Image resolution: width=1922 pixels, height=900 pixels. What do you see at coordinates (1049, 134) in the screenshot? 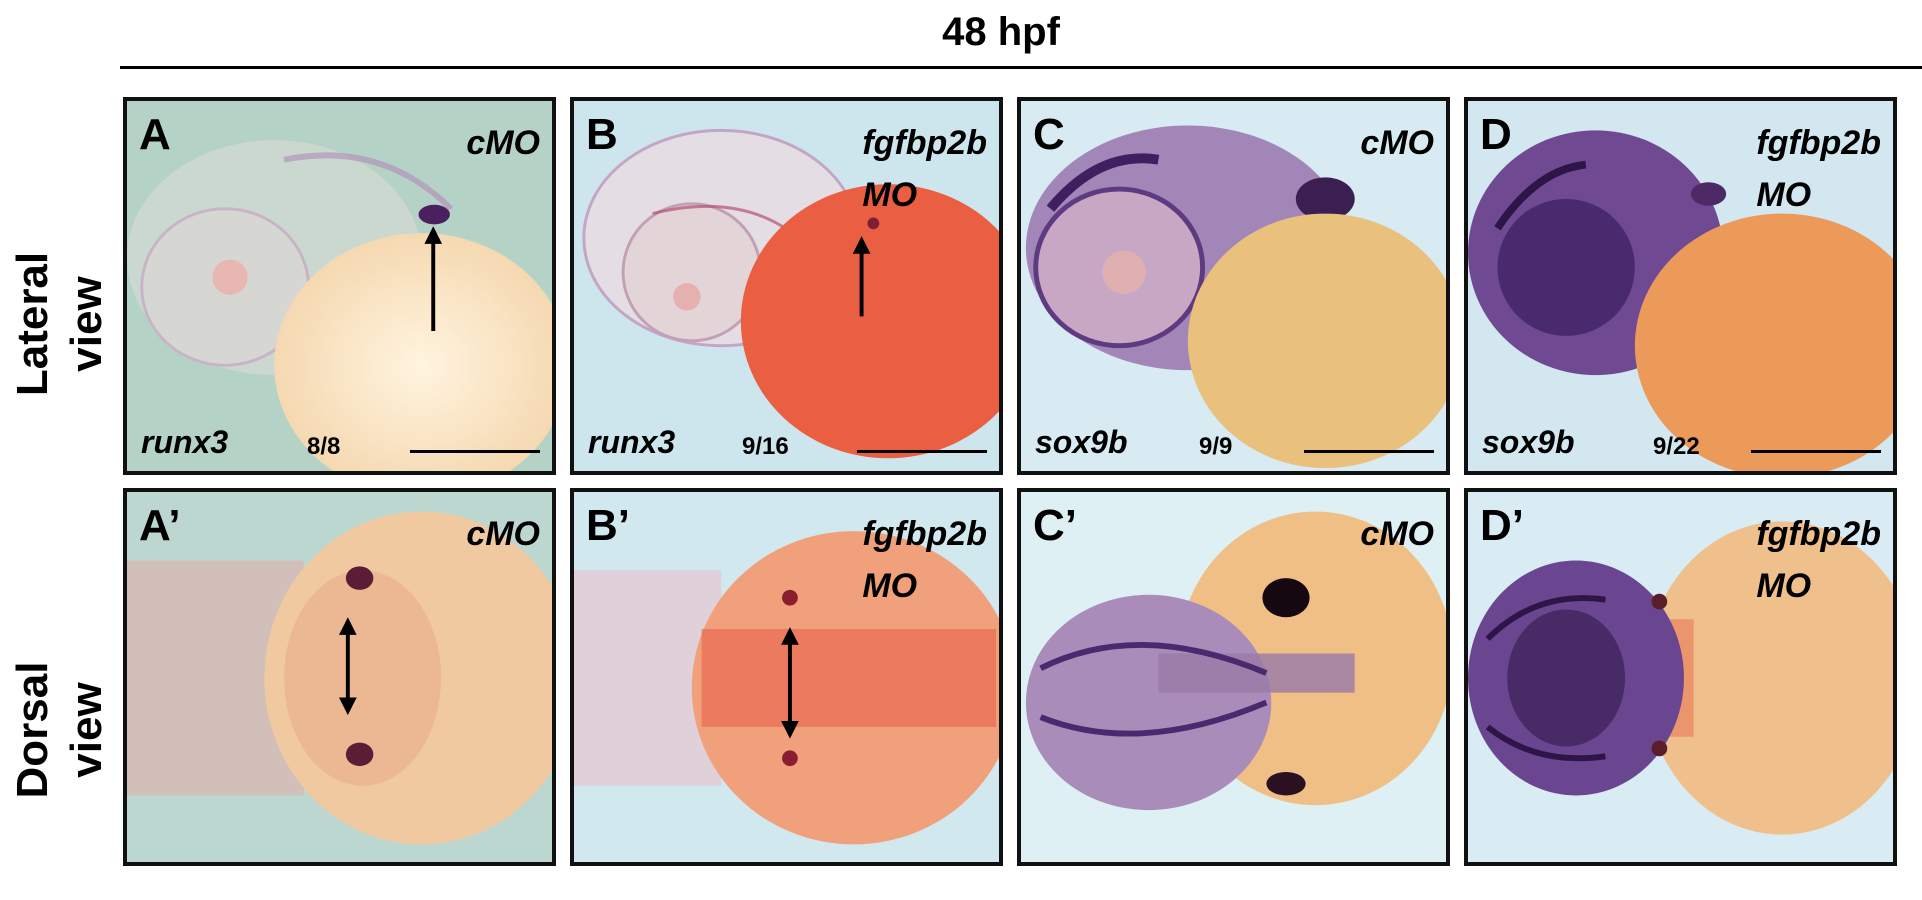
I see `panel-label: C` at bounding box center [1049, 134].